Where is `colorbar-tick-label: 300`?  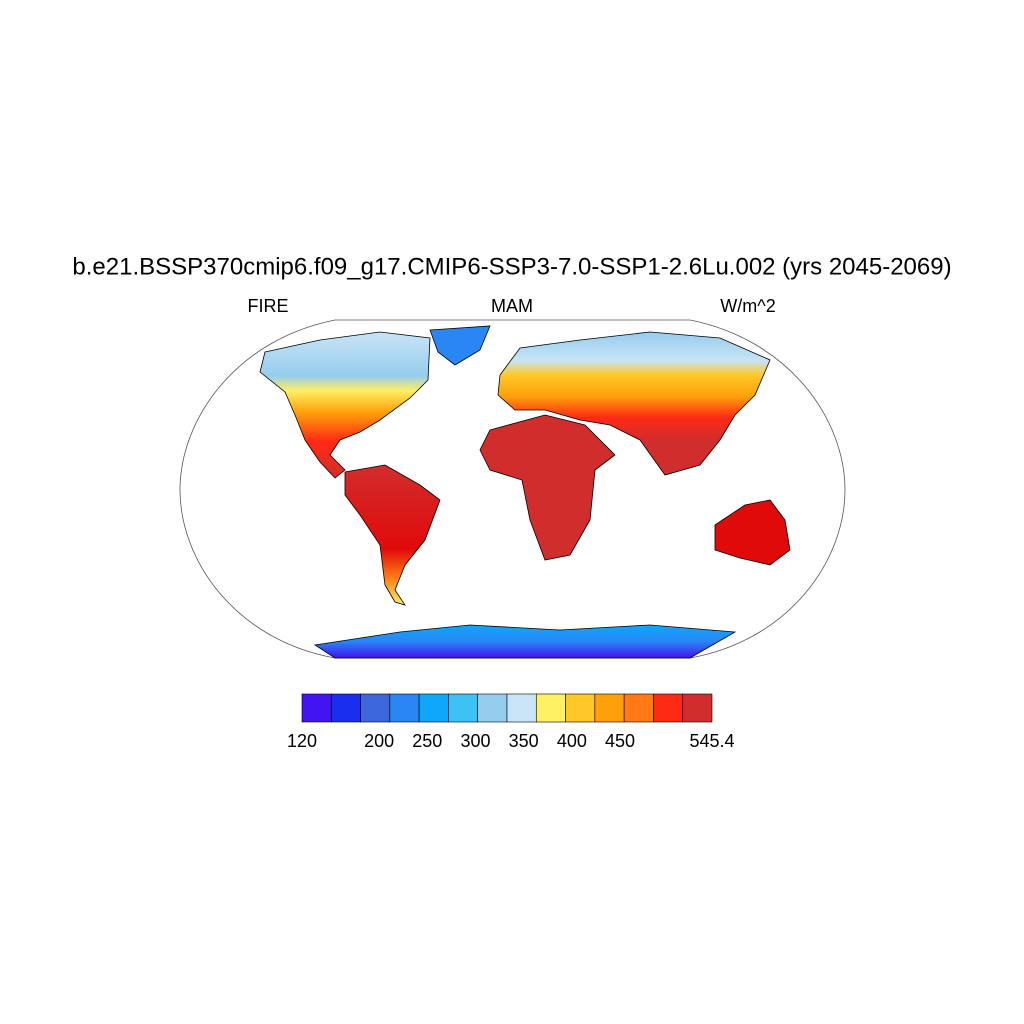 colorbar-tick-label: 300 is located at coordinates (475, 741).